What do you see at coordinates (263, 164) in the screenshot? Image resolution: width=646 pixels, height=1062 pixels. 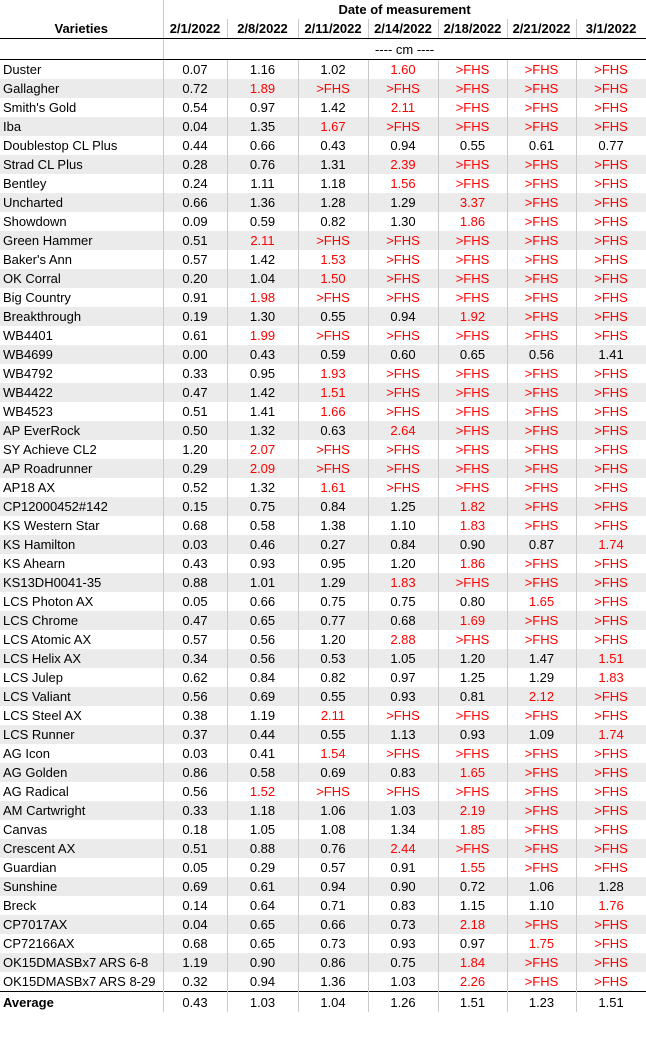 I see `value-cell: 0.76` at bounding box center [263, 164].